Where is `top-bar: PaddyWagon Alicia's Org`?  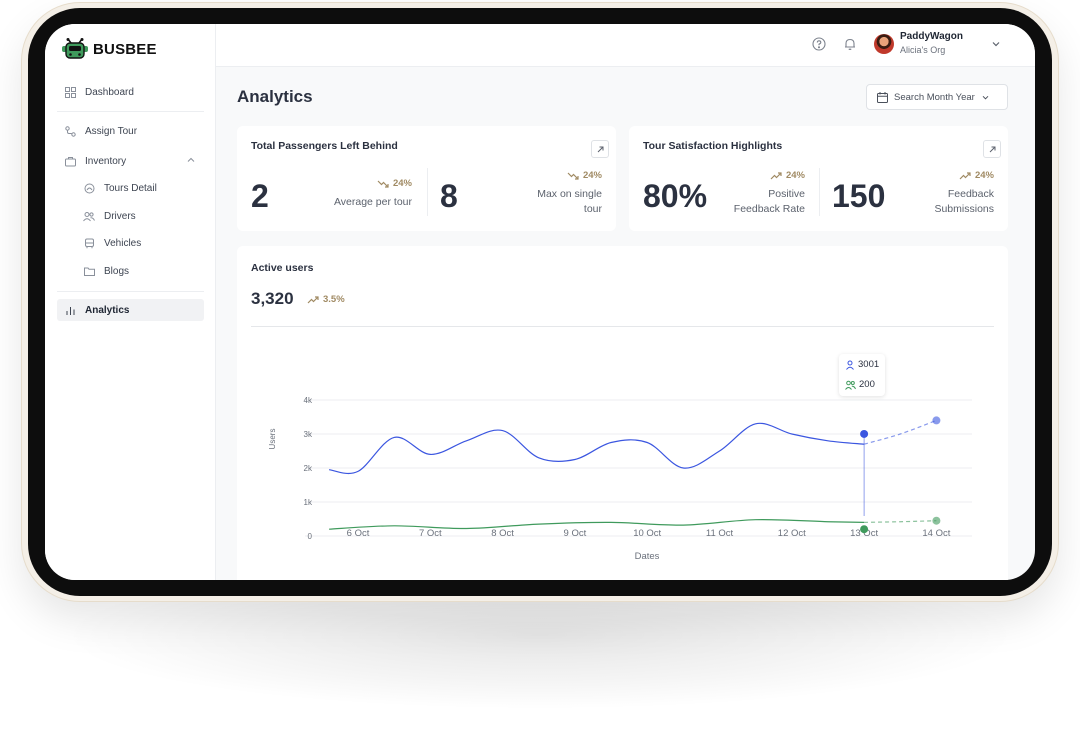
top-bar: PaddyWagon Alicia's Org is located at coordinates (625, 45).